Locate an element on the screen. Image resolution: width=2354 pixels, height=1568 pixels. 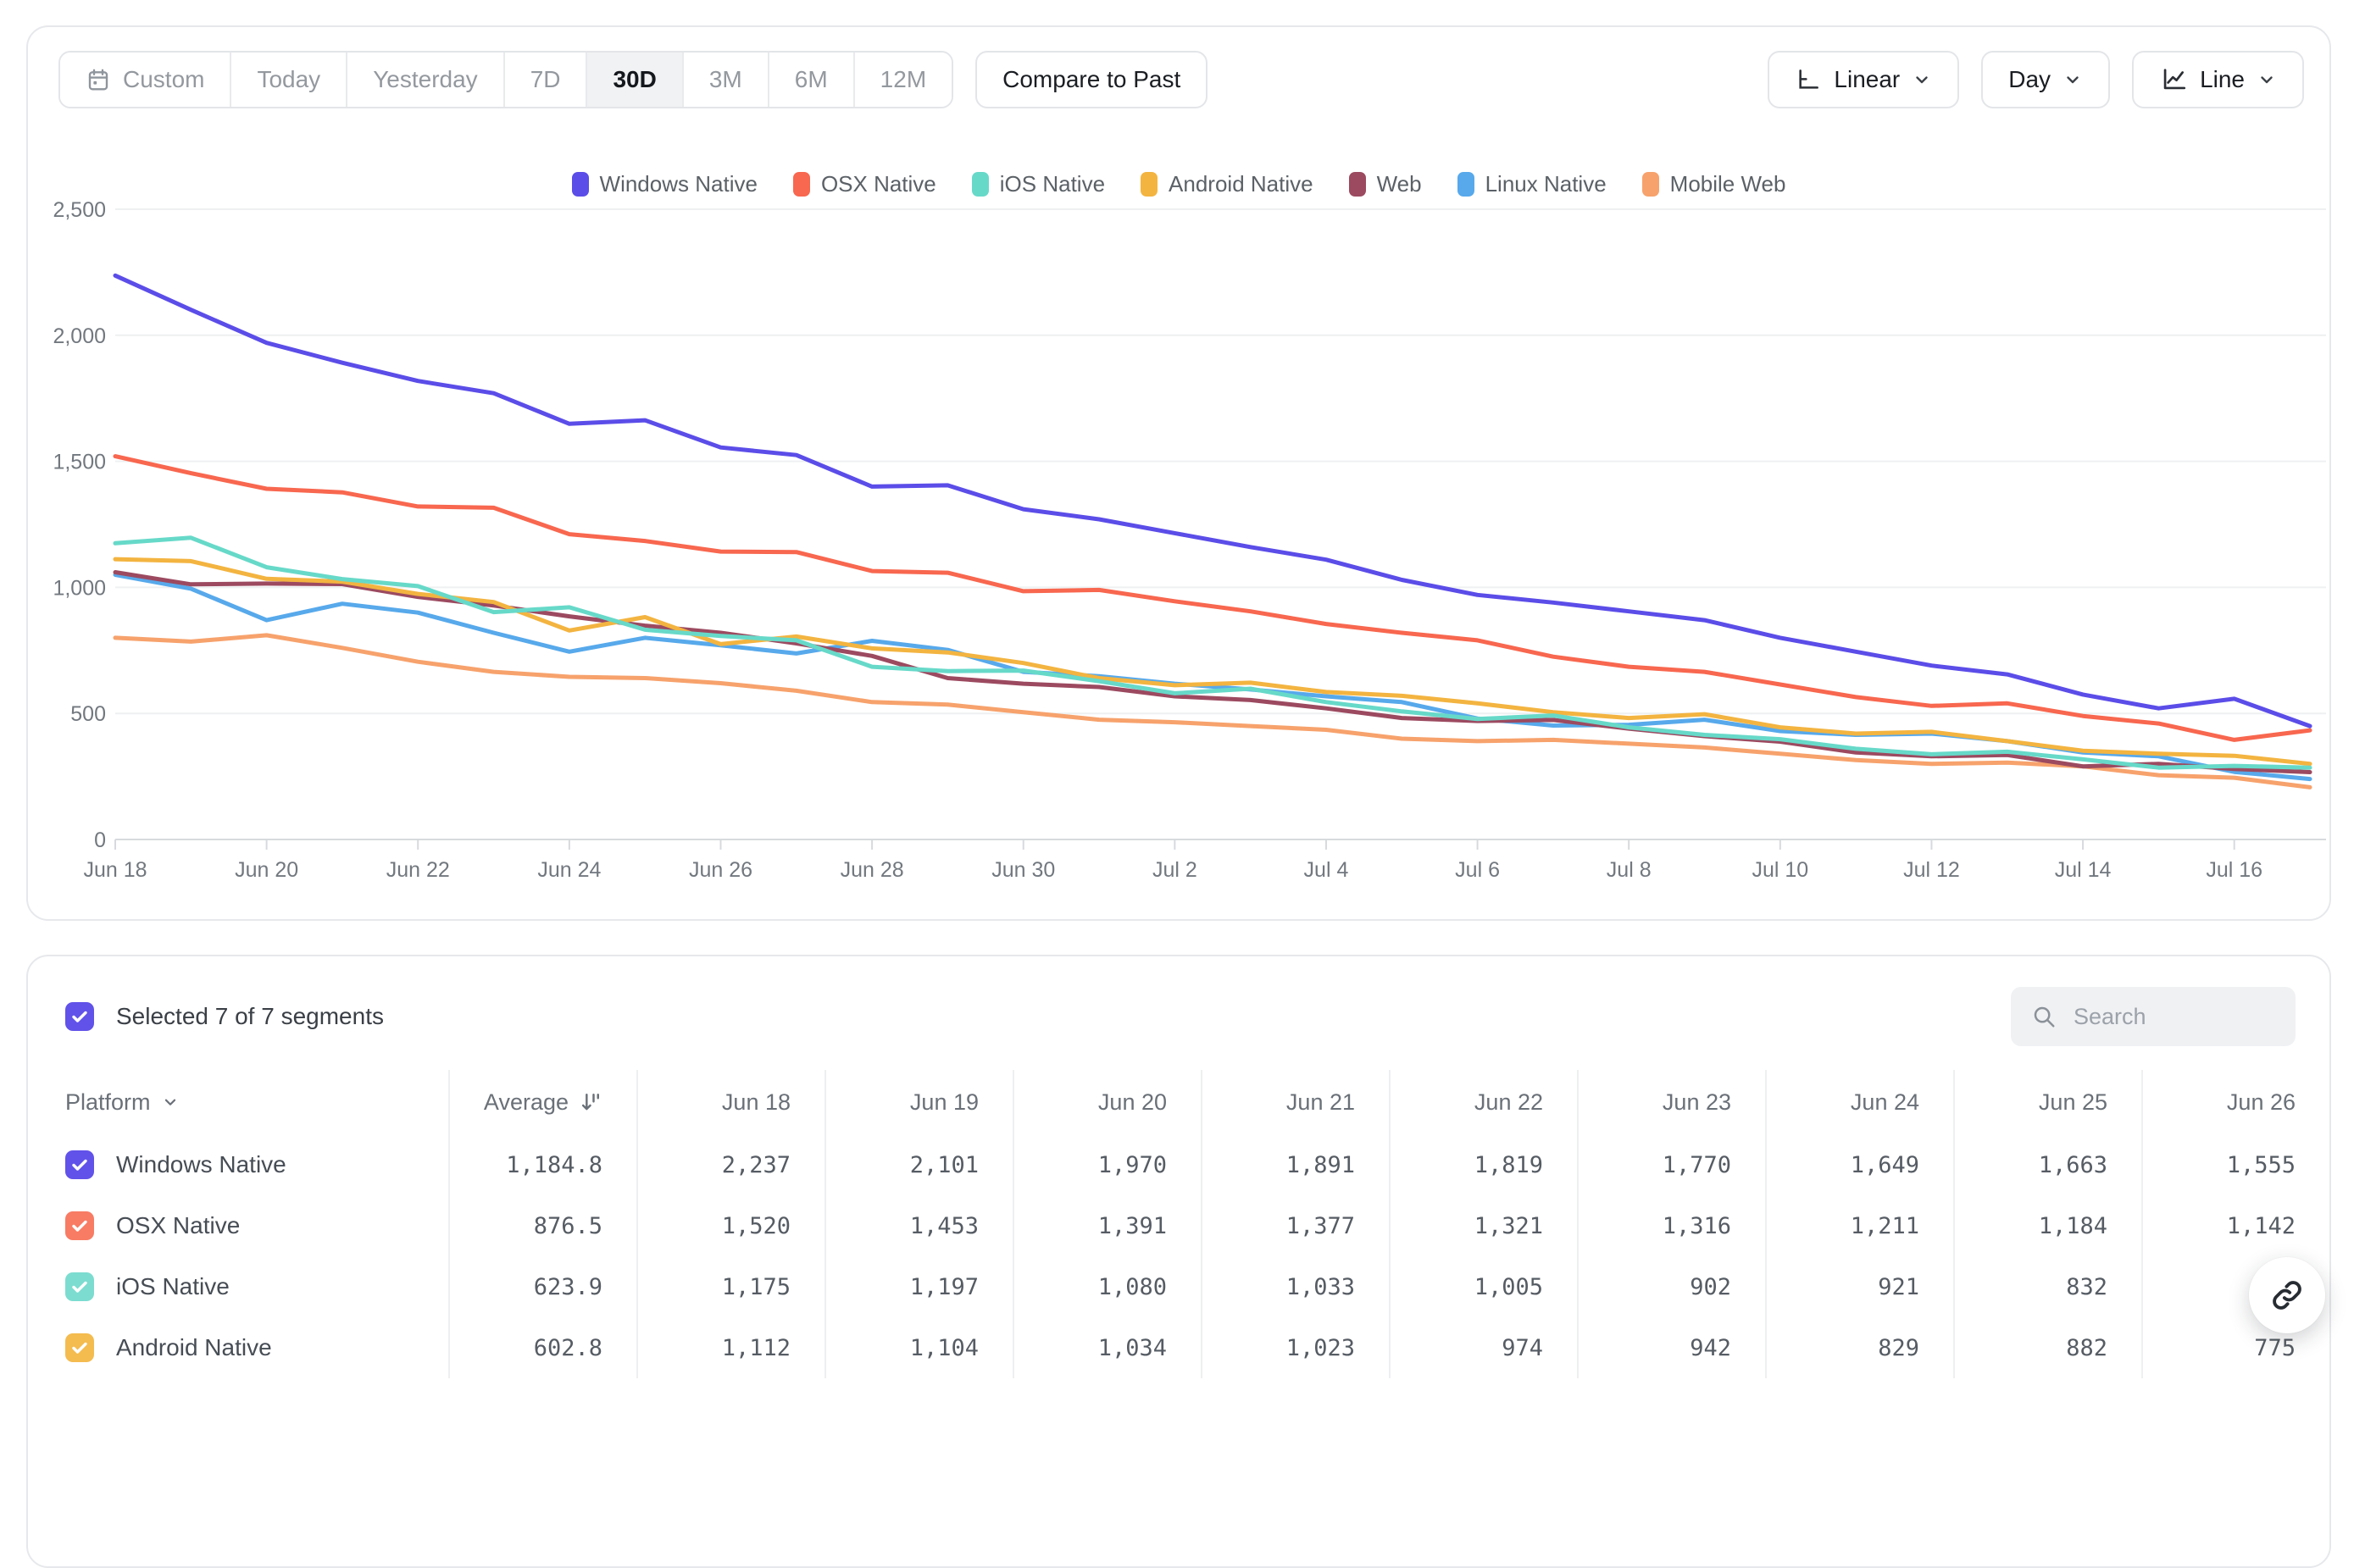
legend-item: Linux Native is located at coordinates (1532, 184).